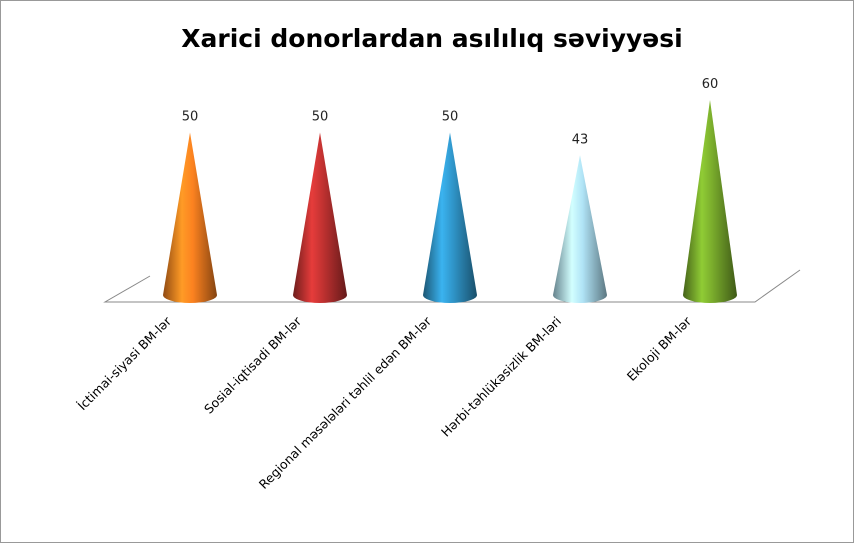 The width and height of the screenshot is (854, 543). What do you see at coordinates (431, 38) in the screenshot?
I see `chart-title: Xarici donorlardan asılılıq səviyyəsi` at bounding box center [431, 38].